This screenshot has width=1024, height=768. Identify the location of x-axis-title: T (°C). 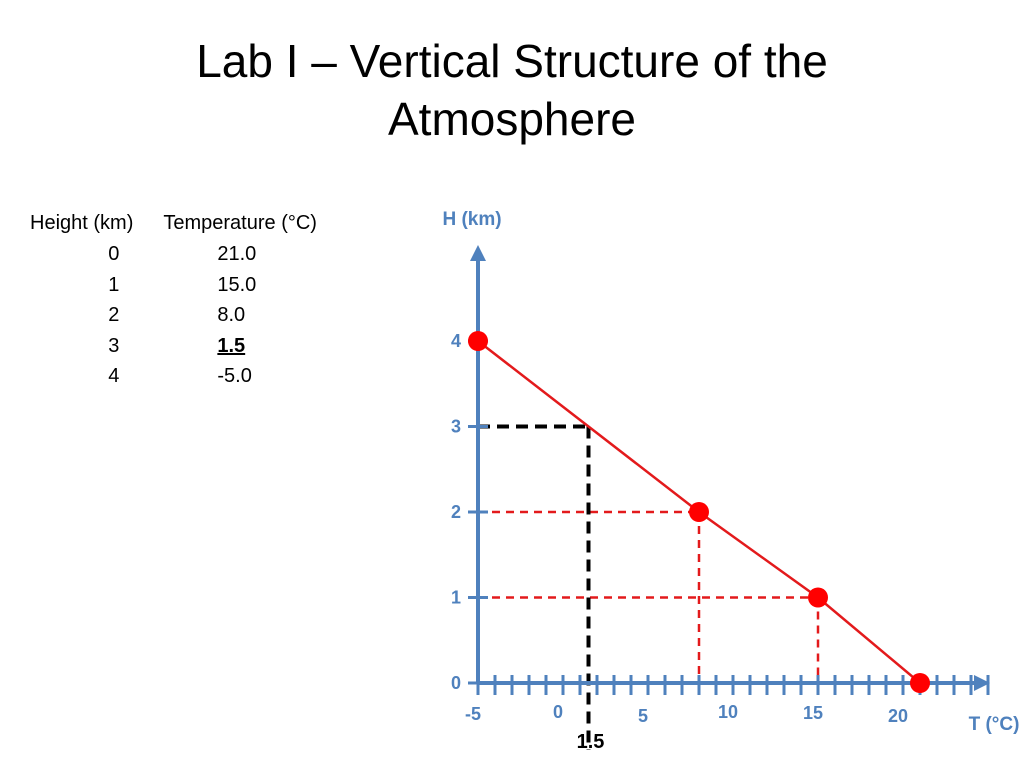
(994, 724).